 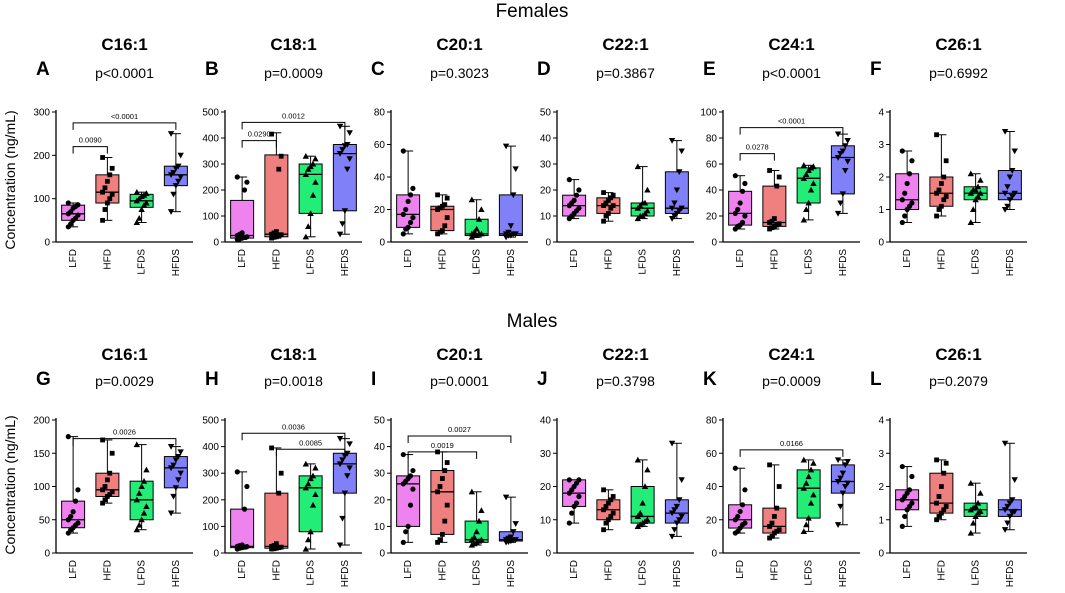 What do you see at coordinates (210, 421) in the screenshot?
I see `y-tick-label: 500` at bounding box center [210, 421].